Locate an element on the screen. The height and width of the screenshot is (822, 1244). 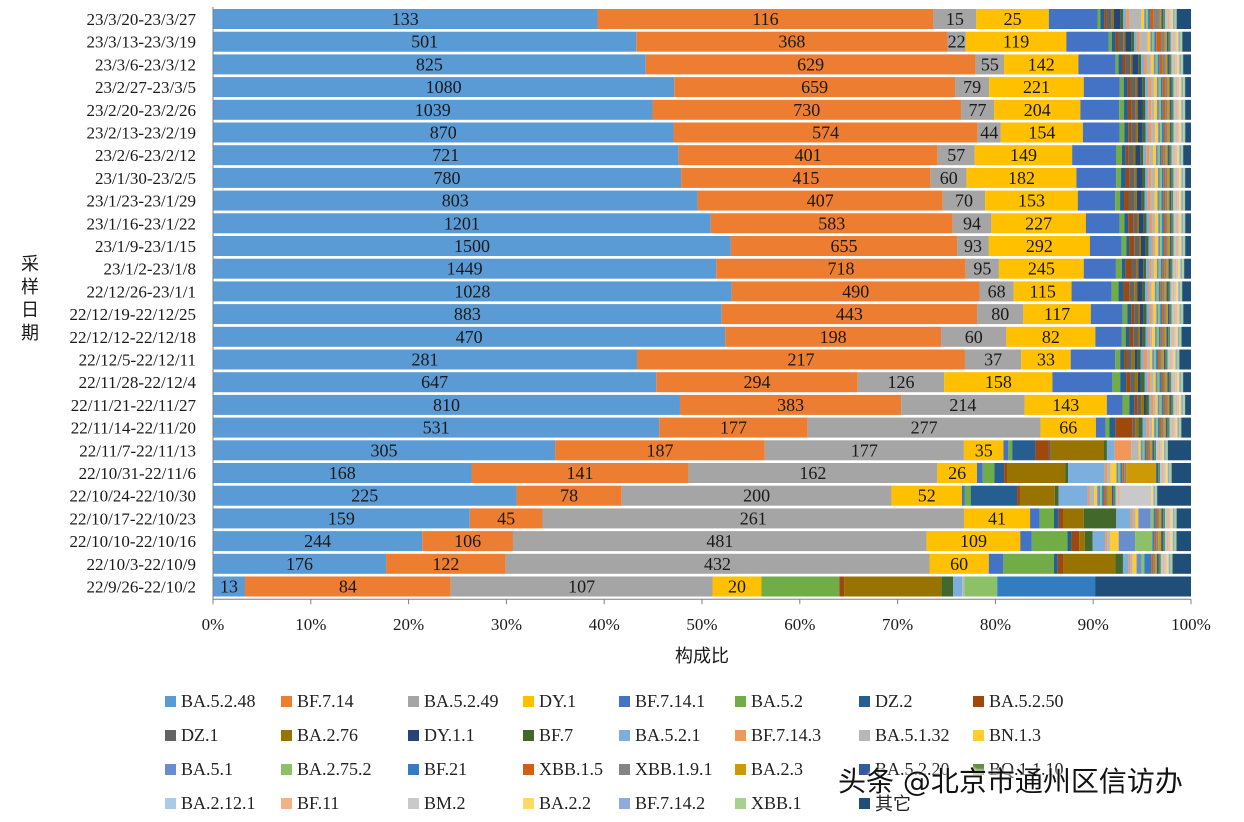
data-label: 126 is located at coordinates (901, 382).